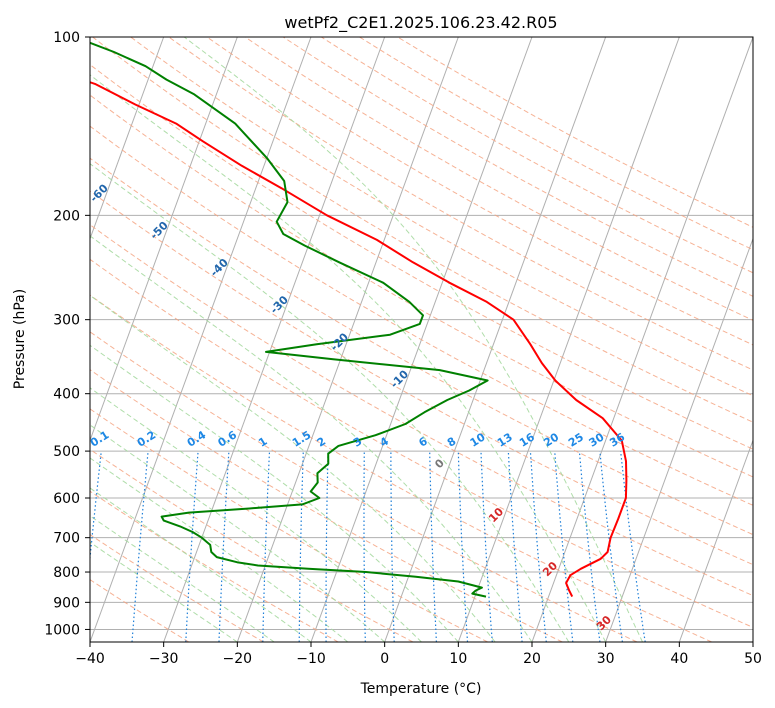 This screenshot has height=708, width=775. What do you see at coordinates (606, 659) in the screenshot?
I see `x-tick-label: 30` at bounding box center [606, 659].